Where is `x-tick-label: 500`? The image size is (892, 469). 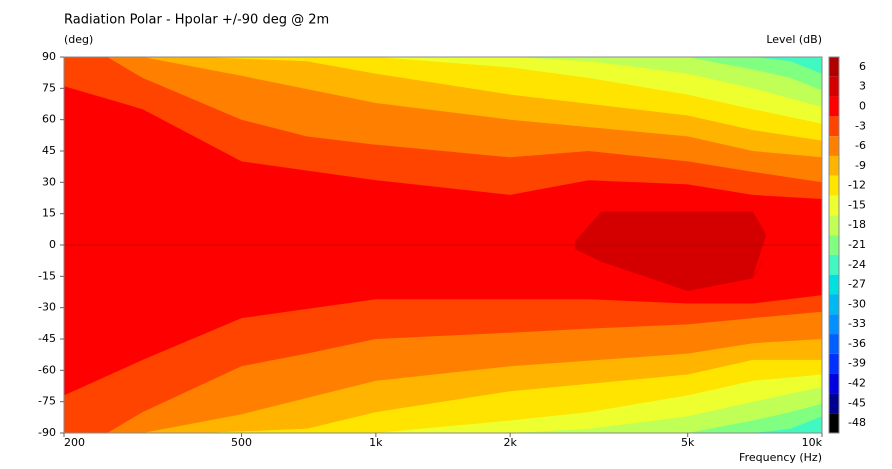
x-tick-label: 500 is located at coordinates (241, 442).